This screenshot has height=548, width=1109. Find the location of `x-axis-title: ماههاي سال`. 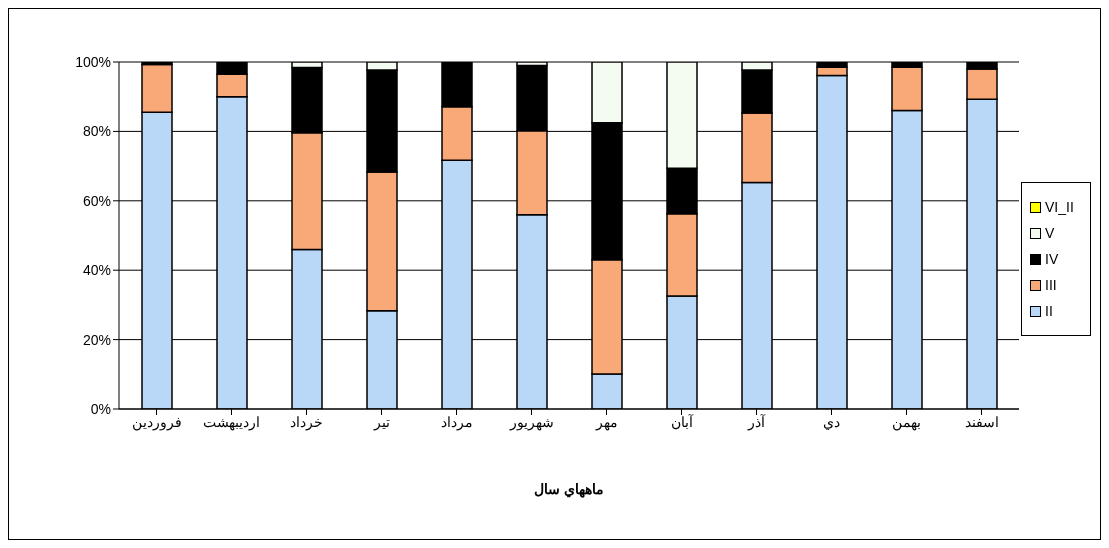

x-axis-title: ماههاي سال is located at coordinates (569, 489).